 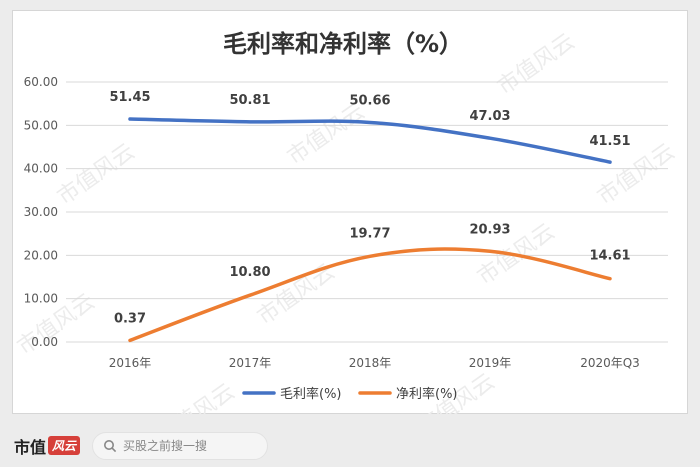 I want to click on search-placeholder: 买股之前搜一搜, so click(x=165, y=446).